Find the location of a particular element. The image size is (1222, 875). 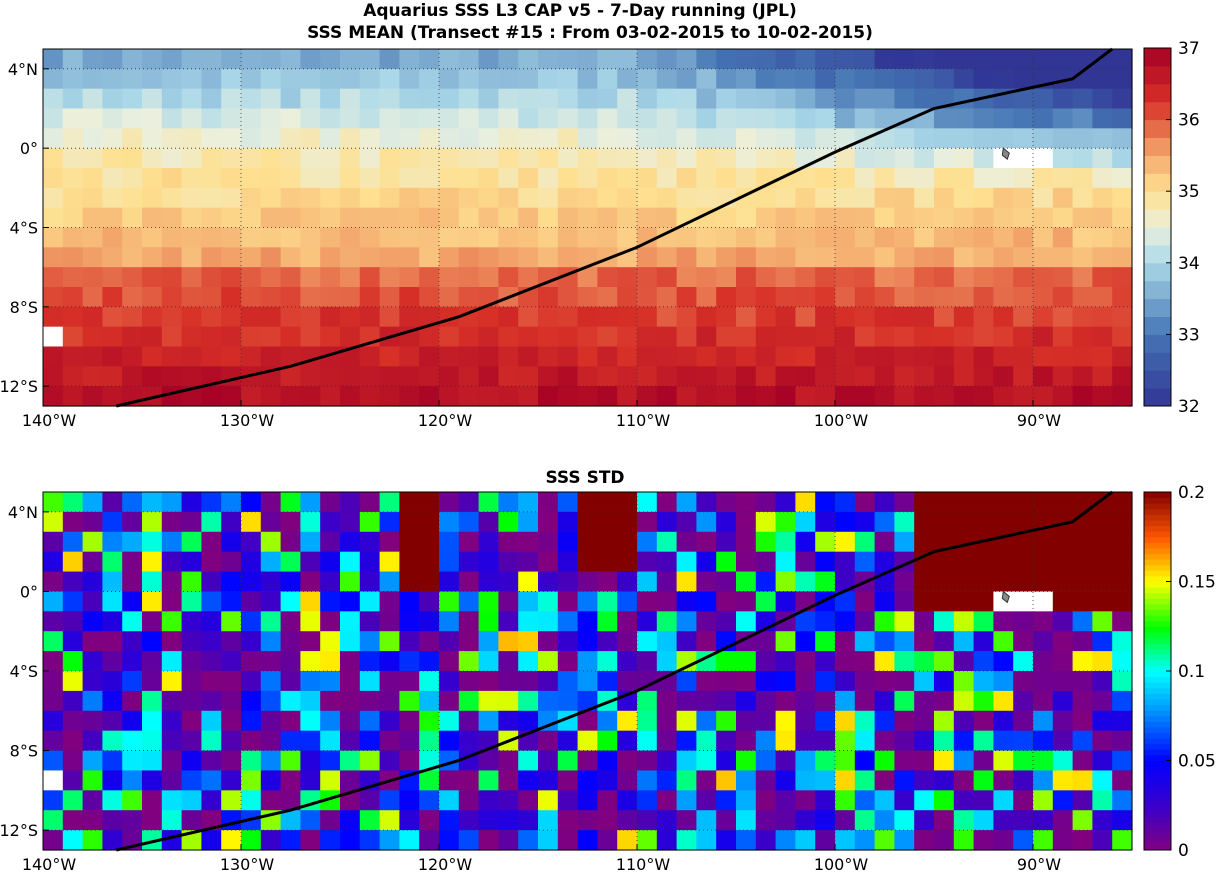

colorbar-tick-label: 35 is located at coordinates (1189, 192).